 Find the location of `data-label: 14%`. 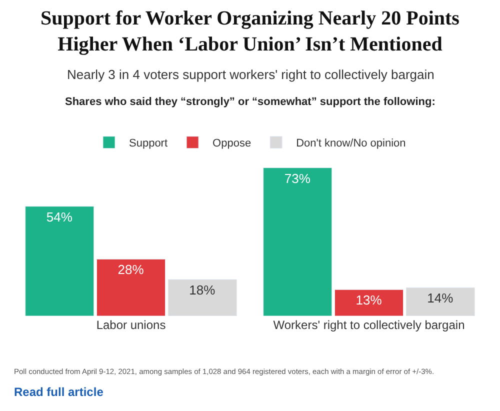

data-label: 14% is located at coordinates (440, 298).